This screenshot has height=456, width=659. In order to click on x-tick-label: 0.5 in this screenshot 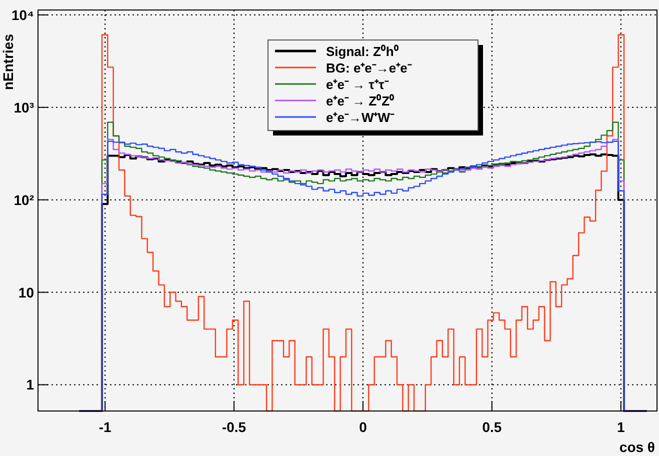, I will do `click(492, 427)`.